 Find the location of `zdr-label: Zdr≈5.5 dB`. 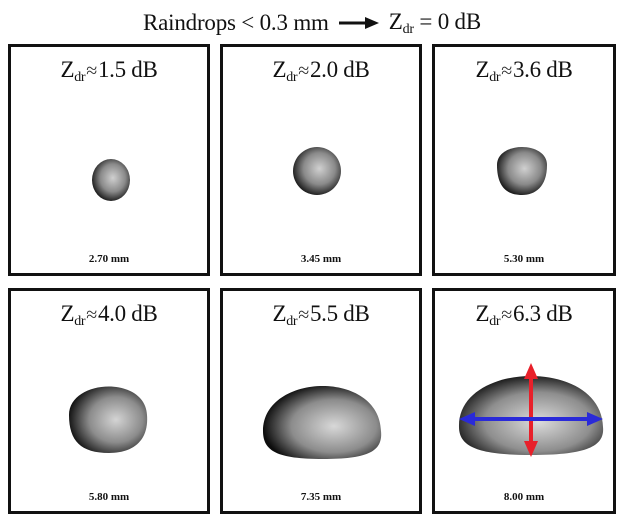

zdr-label: Zdr≈5.5 dB is located at coordinates (321, 315).